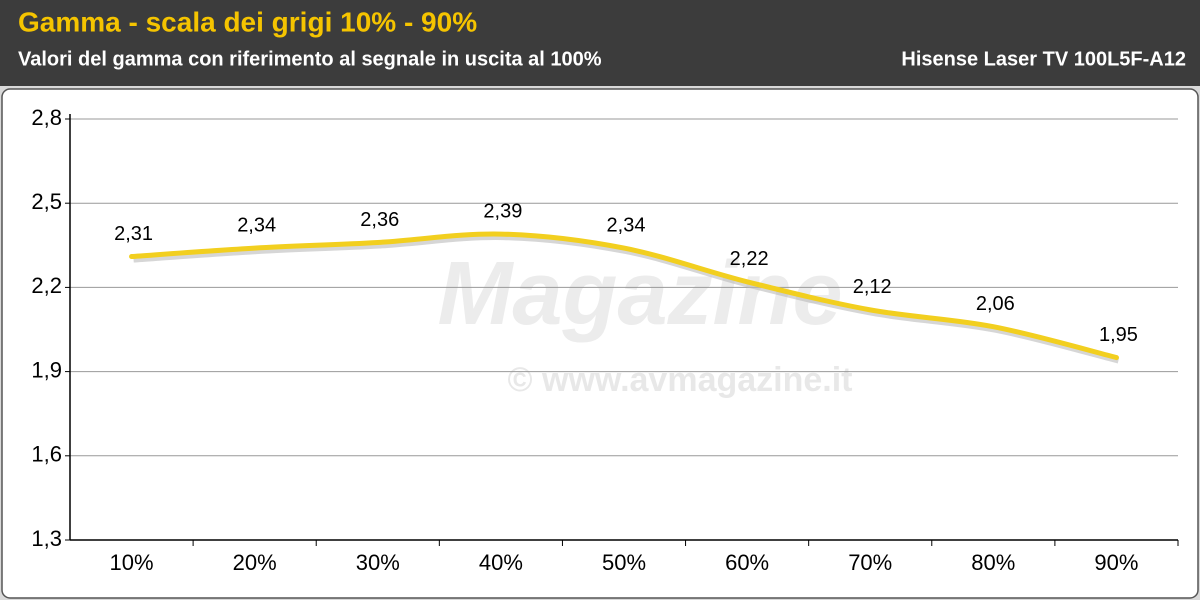 The height and width of the screenshot is (605, 1200). What do you see at coordinates (46, 285) in the screenshot?
I see `y-tick-label: 2,2` at bounding box center [46, 285].